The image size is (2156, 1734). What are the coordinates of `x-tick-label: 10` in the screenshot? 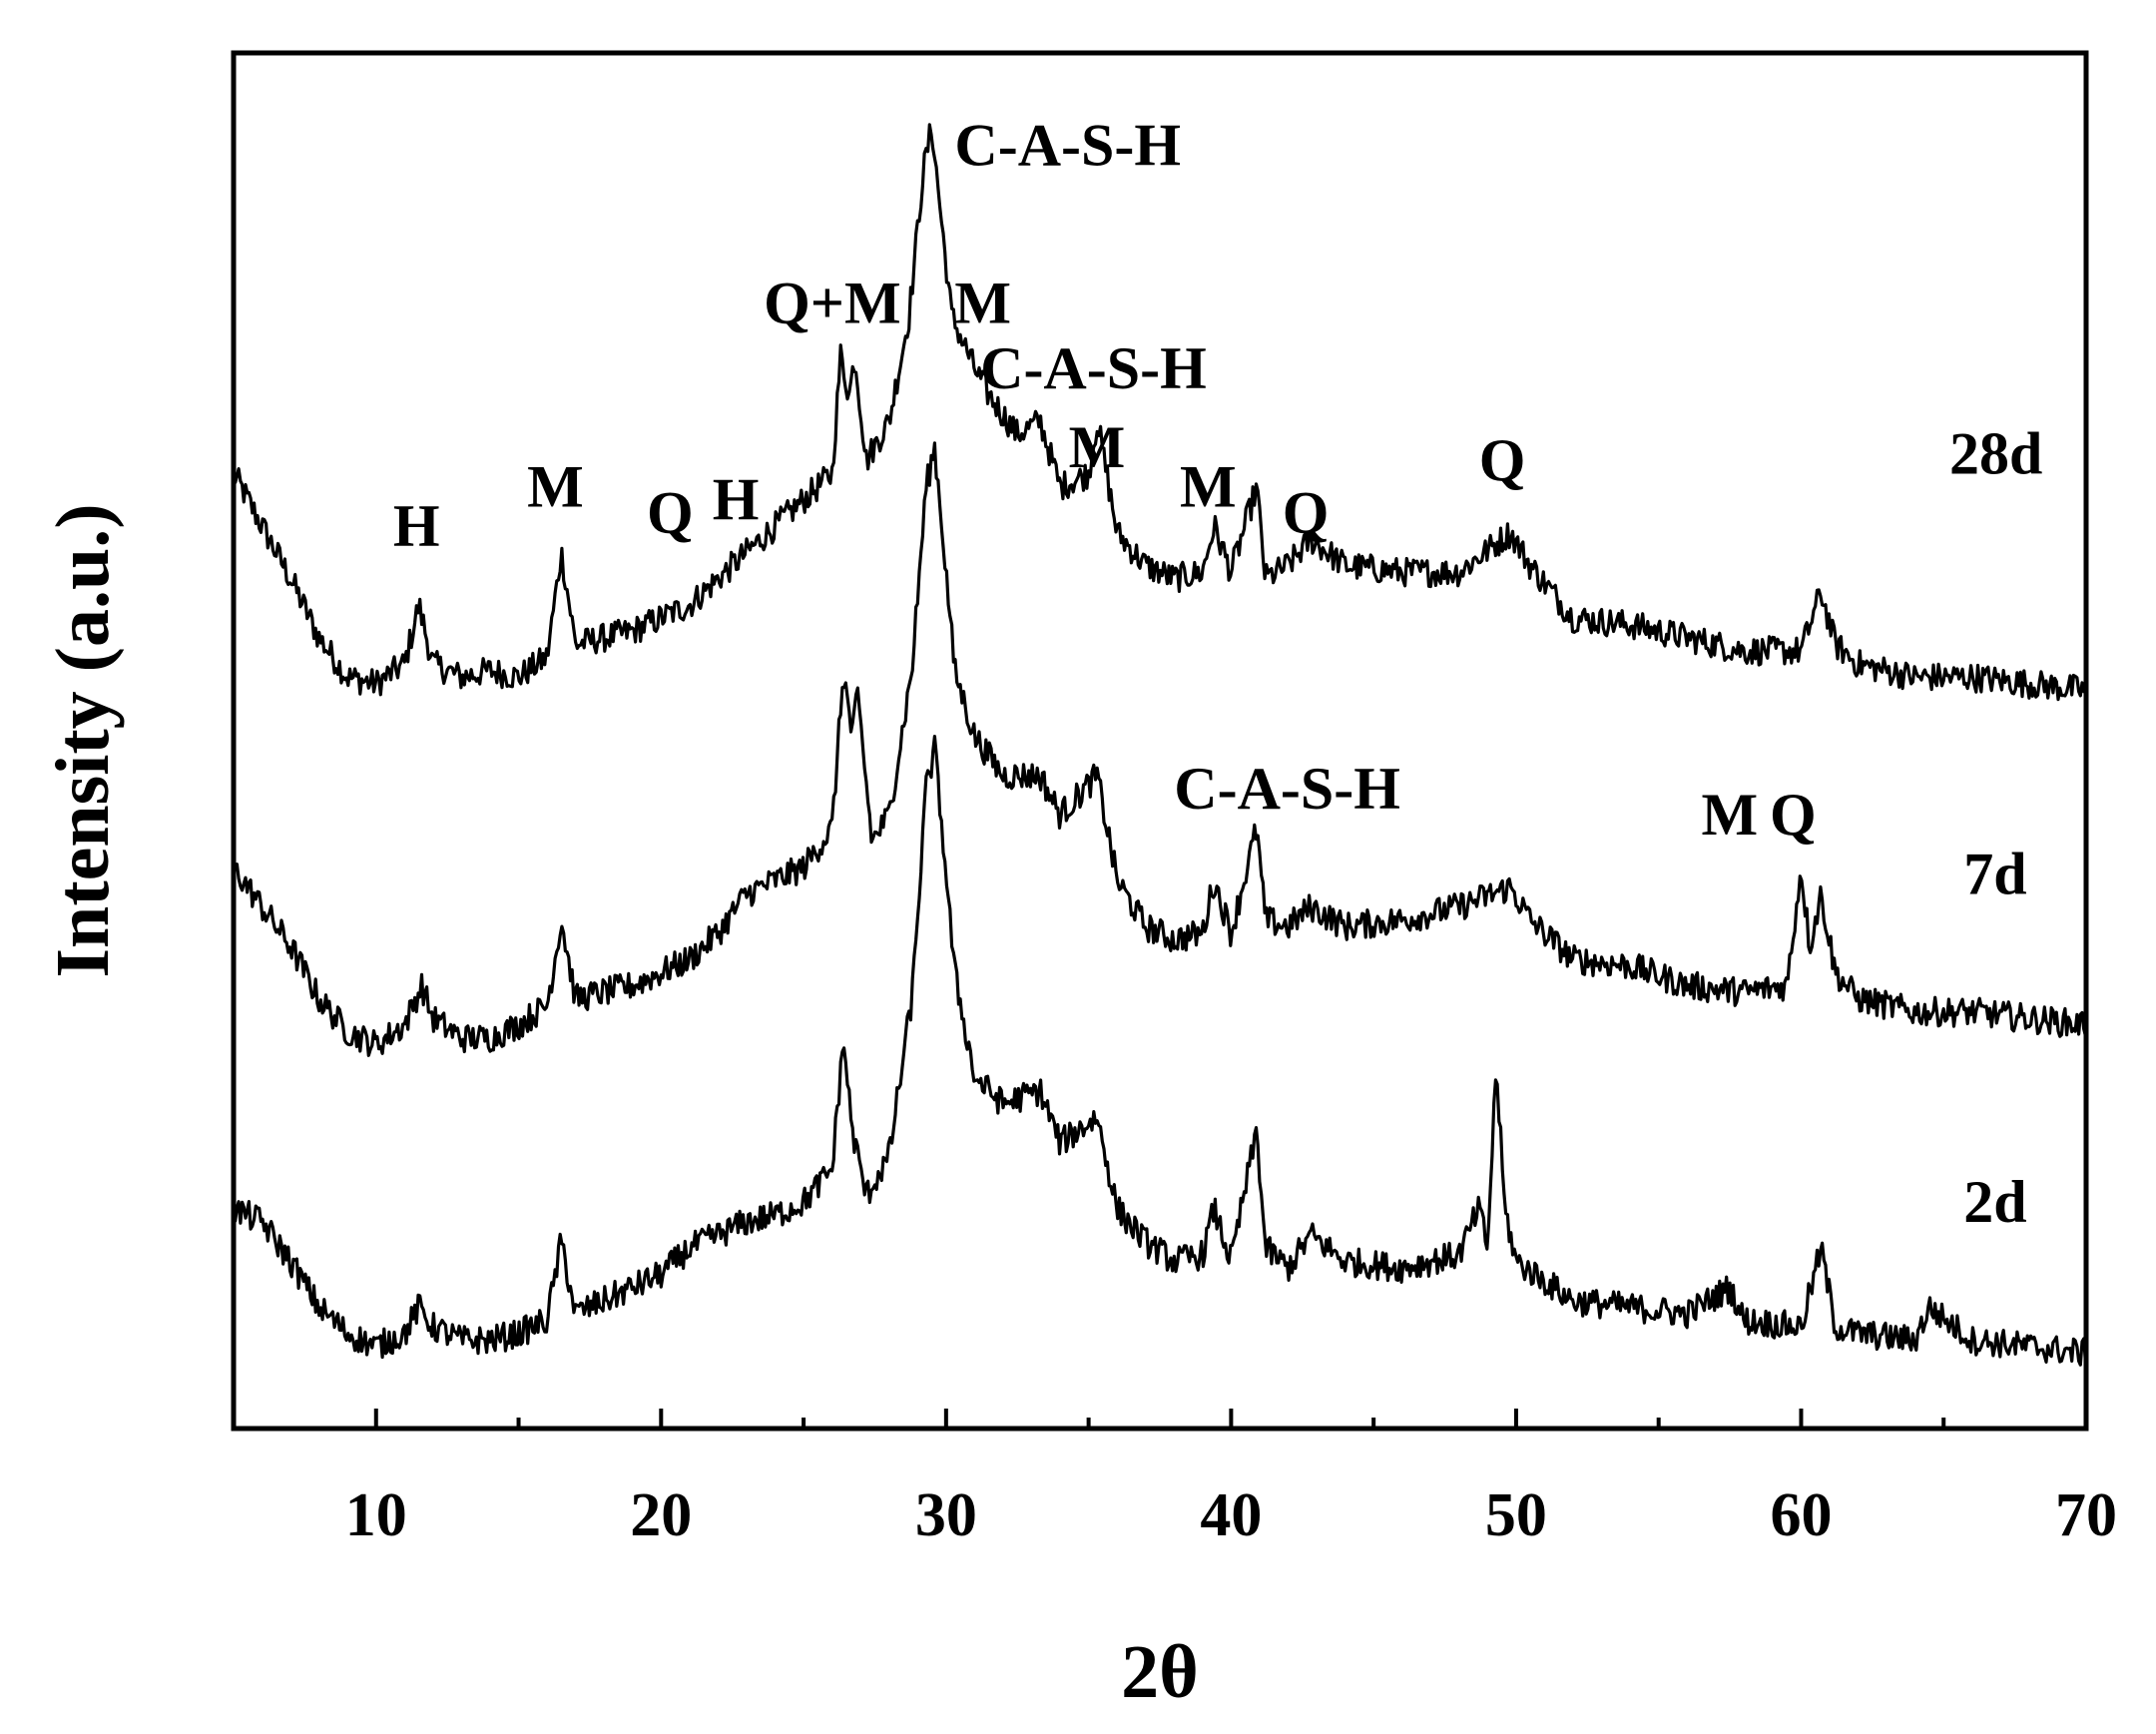 It's located at (376, 1515).